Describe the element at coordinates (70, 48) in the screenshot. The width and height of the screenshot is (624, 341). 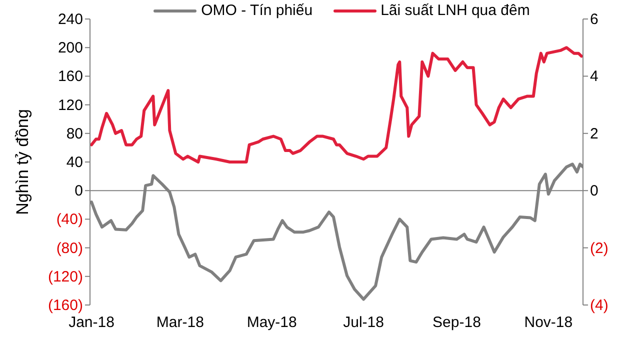
I see `y-tick-label: 200` at that location.